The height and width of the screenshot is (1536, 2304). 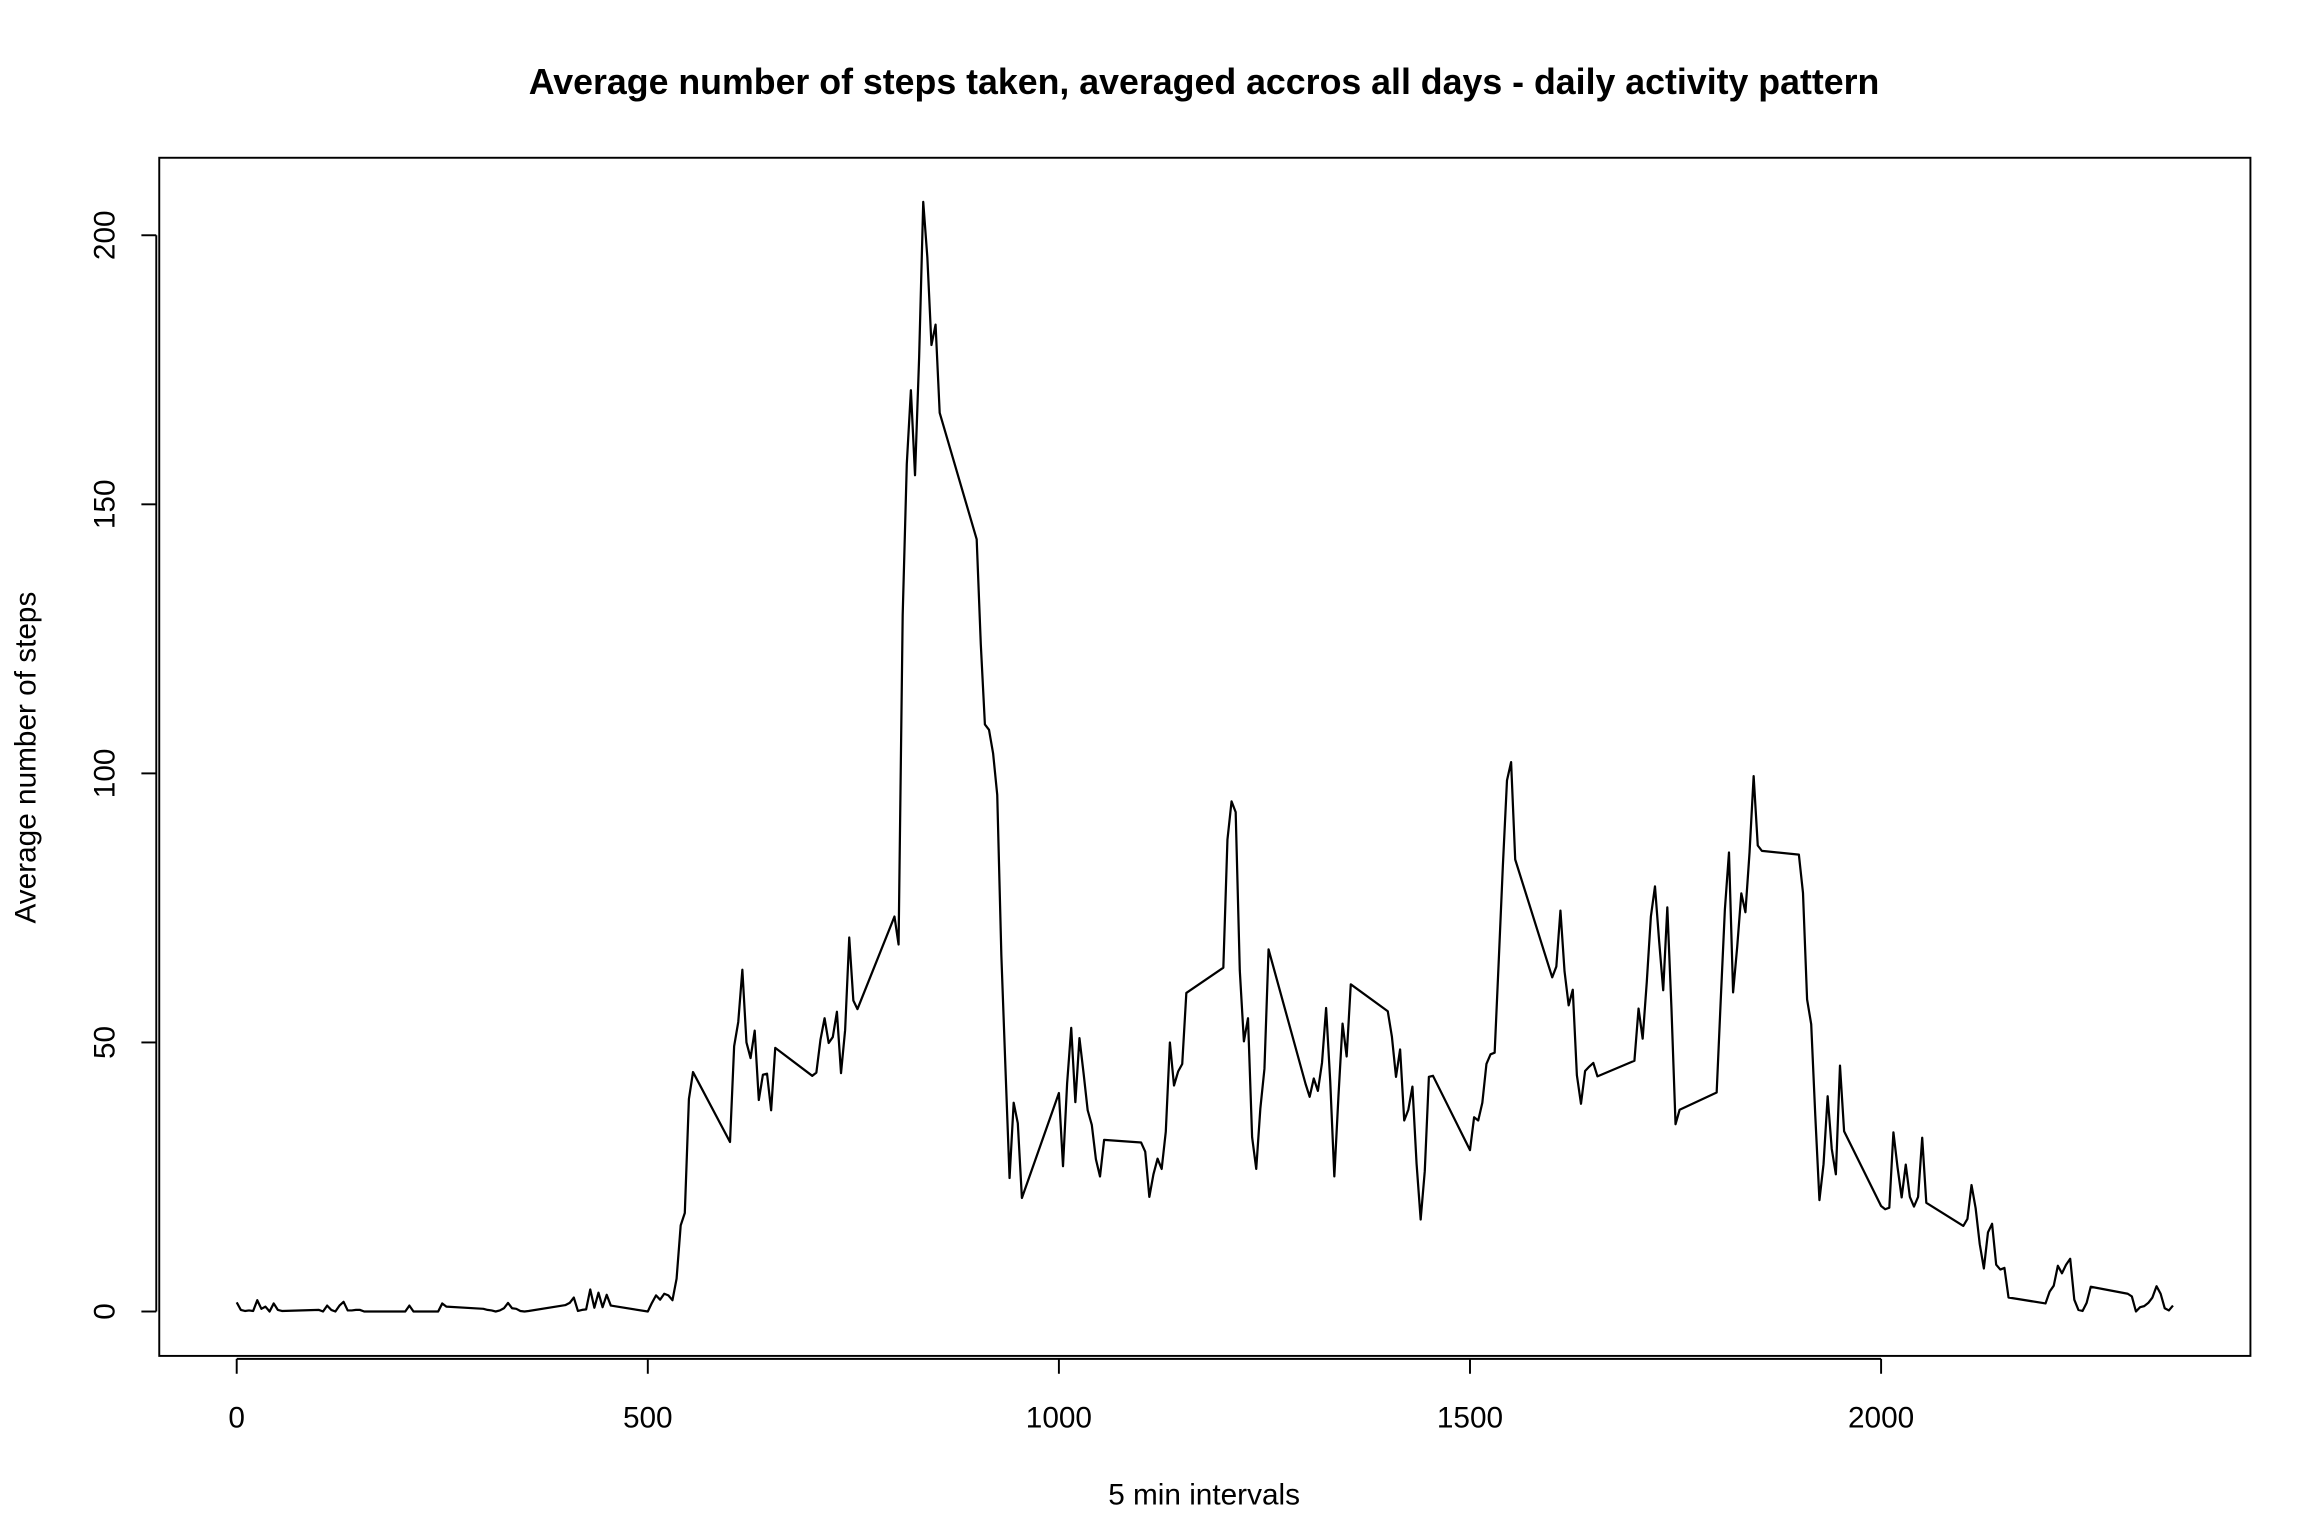 What do you see at coordinates (1881, 1417) in the screenshot?
I see `x-tick-label: 2000` at bounding box center [1881, 1417].